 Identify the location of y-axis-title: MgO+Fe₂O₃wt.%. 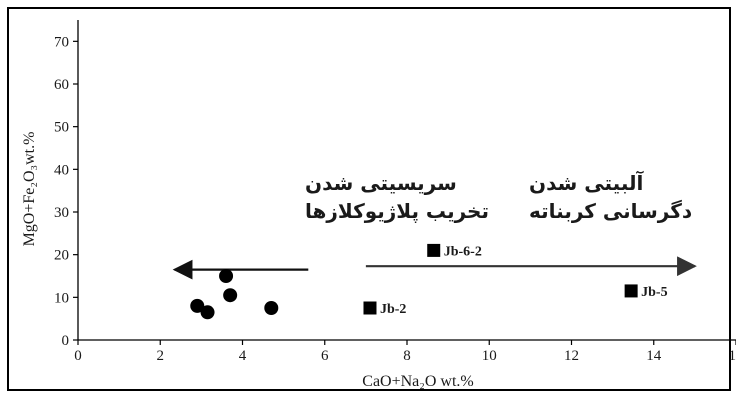
(29, 189).